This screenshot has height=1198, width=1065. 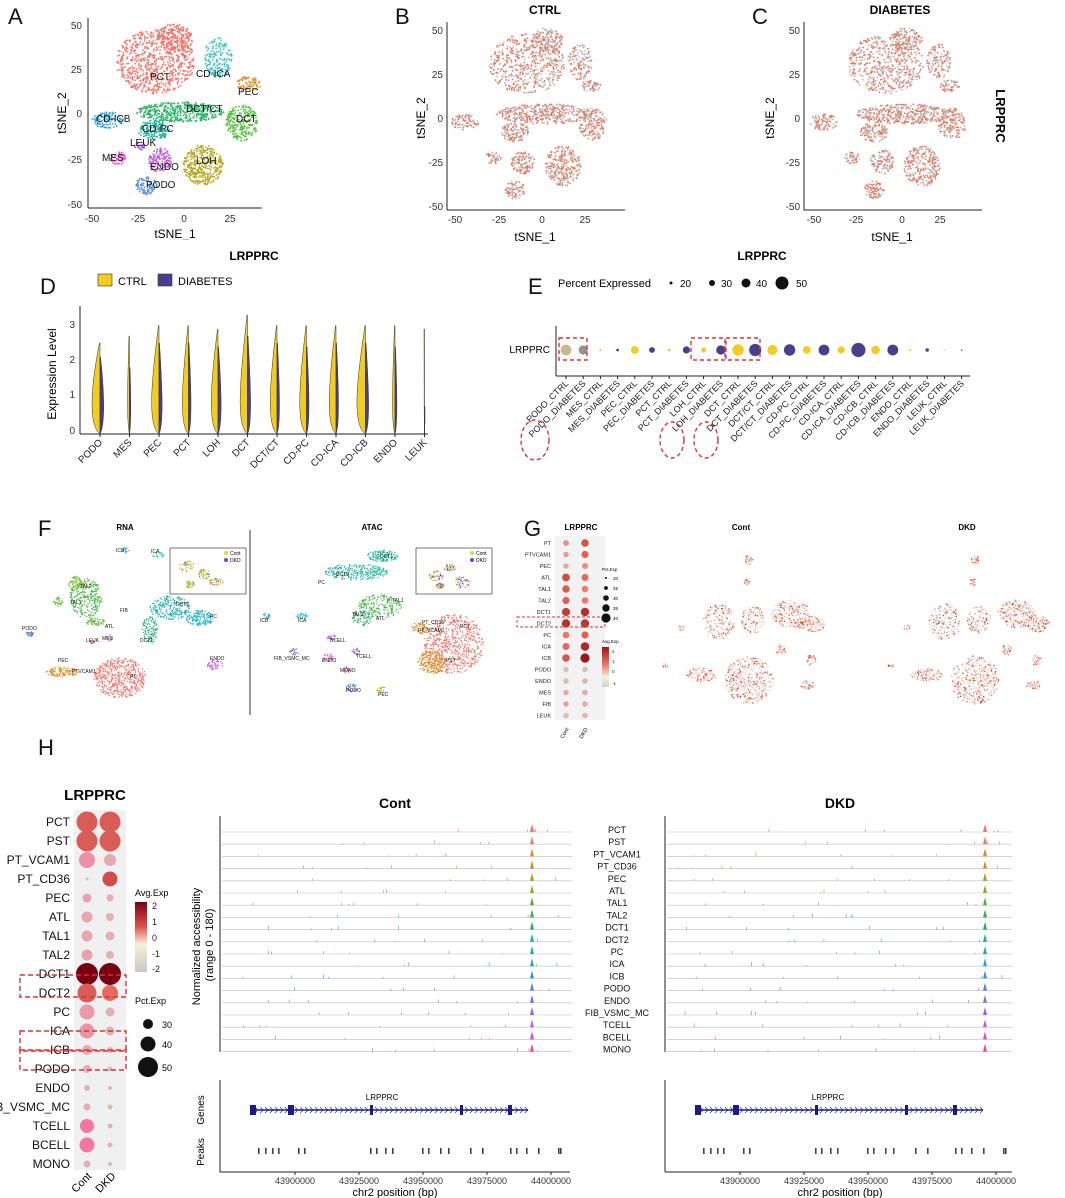 I want to click on cluster-label: PODO, so click(x=161, y=185).